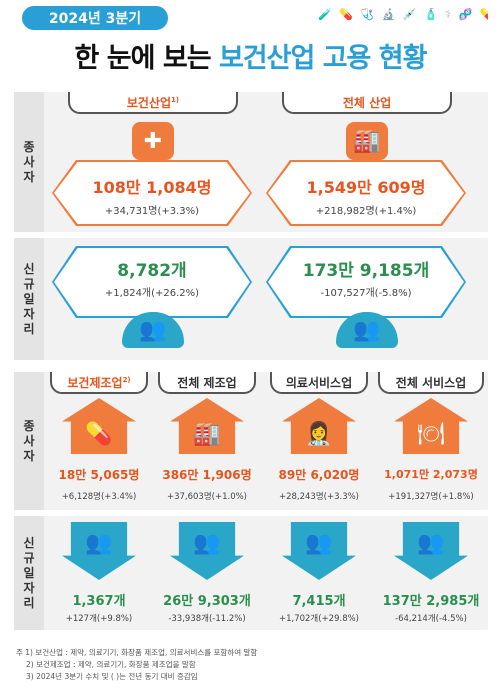 The image size is (501, 691). I want to click on label-all-service: 전체 서비스업, so click(431, 383).